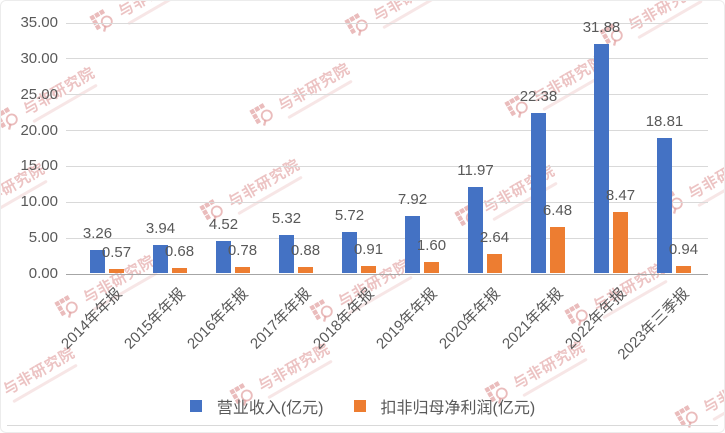 This screenshot has width=725, height=433. I want to click on x-axis-label-text: 2017年年报, so click(280, 319).